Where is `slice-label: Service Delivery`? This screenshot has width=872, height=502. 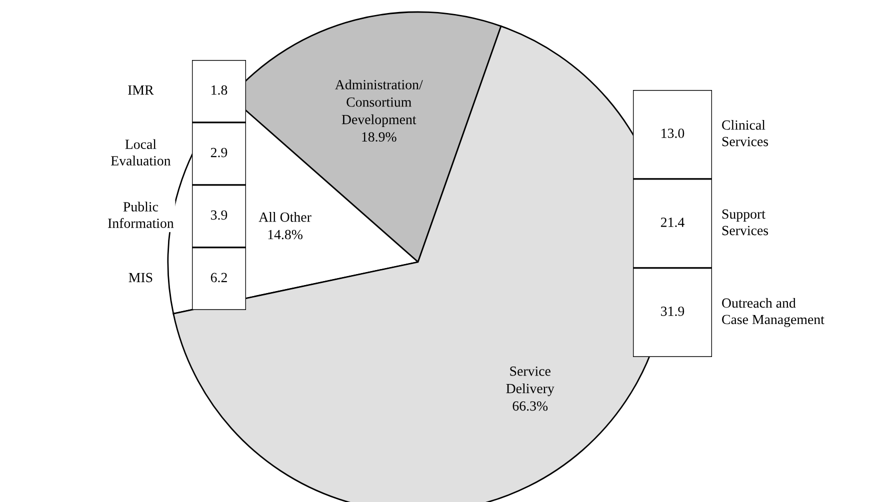 slice-label: Service Delivery is located at coordinates (530, 381).